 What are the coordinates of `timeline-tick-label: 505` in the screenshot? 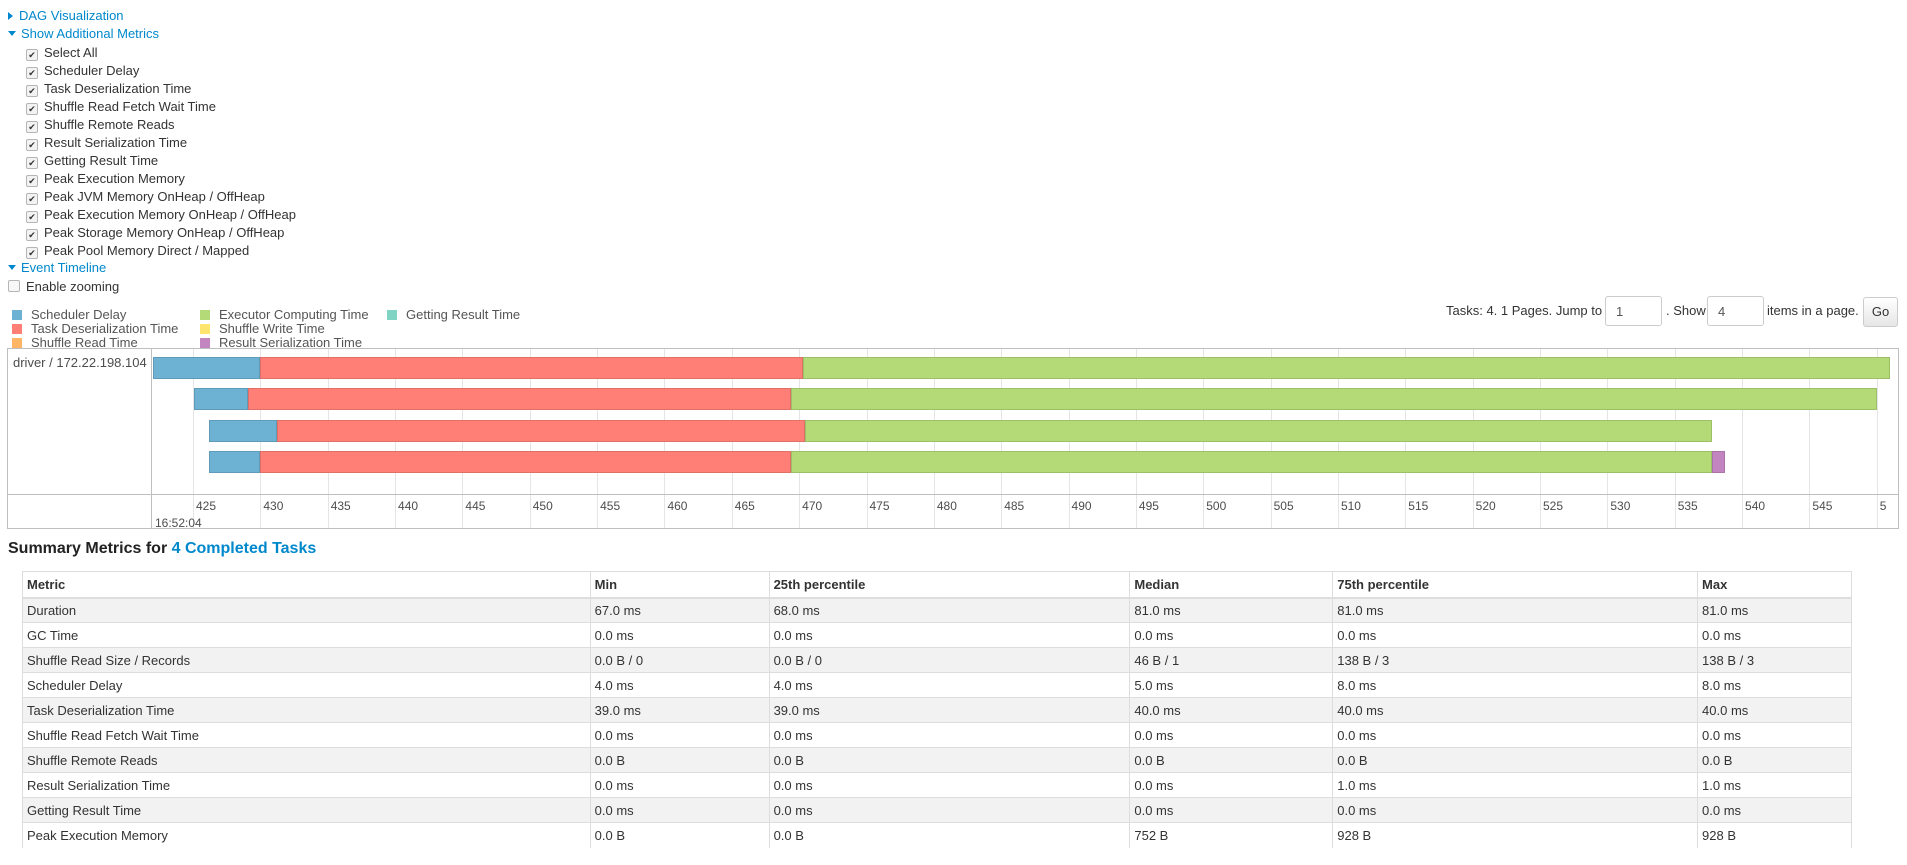 It's located at (1283, 506).